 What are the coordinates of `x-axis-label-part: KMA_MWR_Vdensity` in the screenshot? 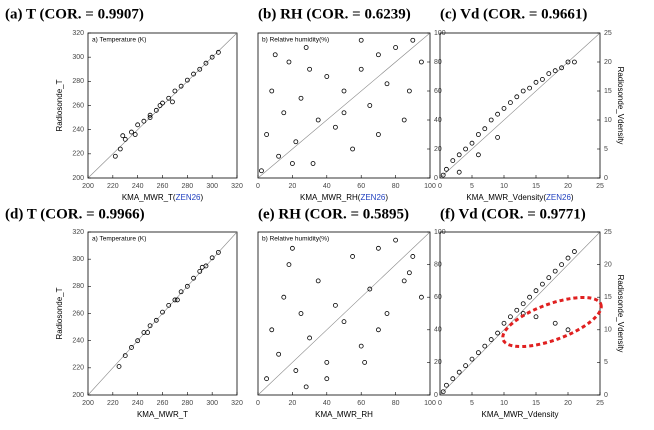 It's located at (520, 414).